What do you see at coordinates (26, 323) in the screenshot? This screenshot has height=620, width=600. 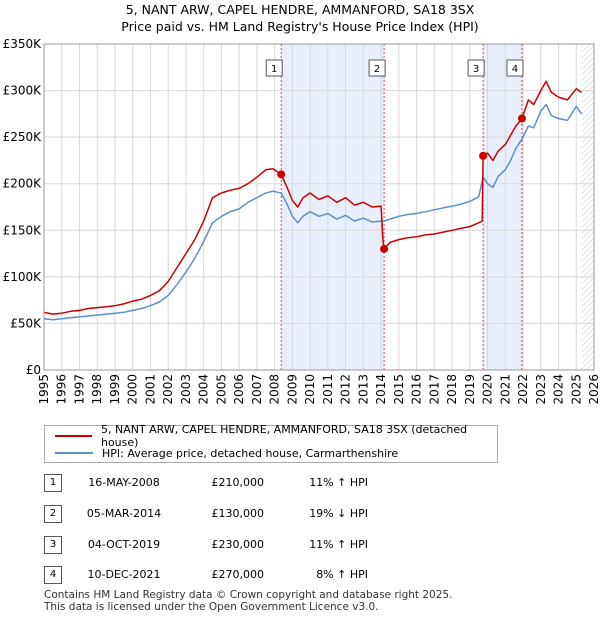 I see `y-tick-label: £50K` at bounding box center [26, 323].